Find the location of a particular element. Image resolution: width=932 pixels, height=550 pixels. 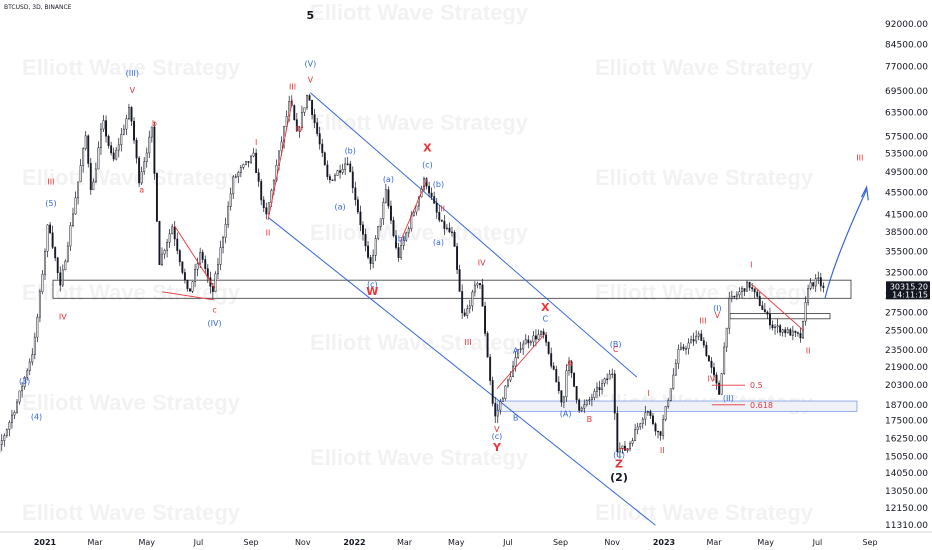

y-tick-label: 16250.00 is located at coordinates (906, 439).